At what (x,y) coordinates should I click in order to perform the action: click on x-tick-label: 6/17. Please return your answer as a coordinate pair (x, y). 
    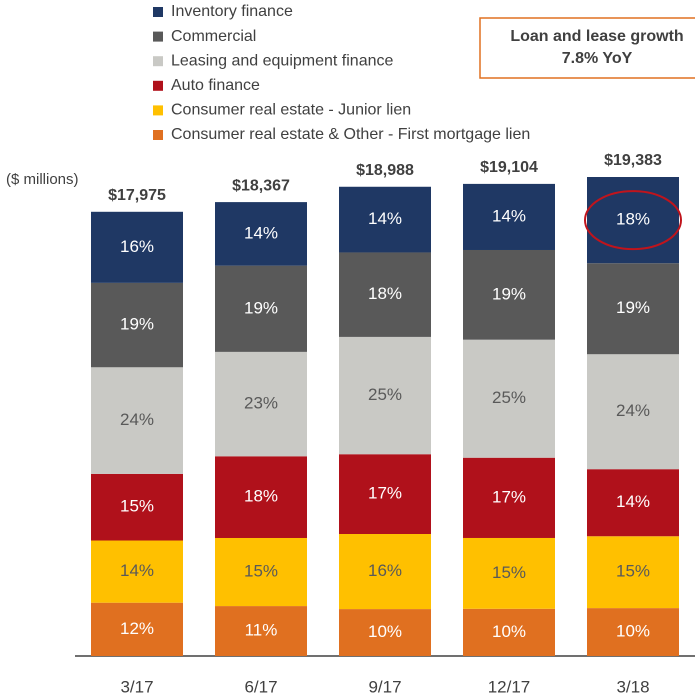
    Looking at the image, I should click on (260, 686).